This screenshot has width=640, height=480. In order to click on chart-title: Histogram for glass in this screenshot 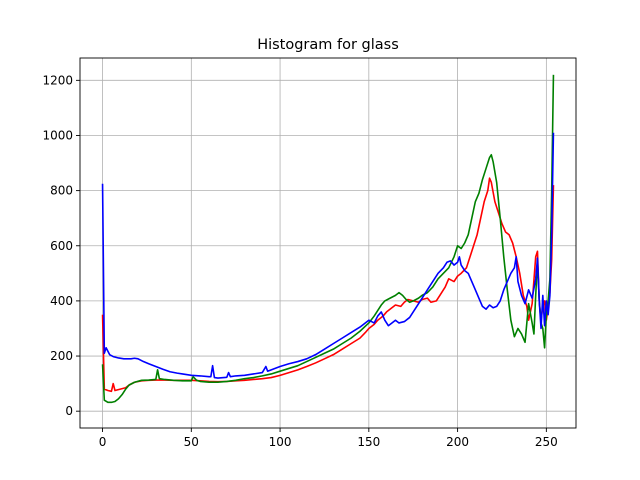, I will do `click(328, 45)`.